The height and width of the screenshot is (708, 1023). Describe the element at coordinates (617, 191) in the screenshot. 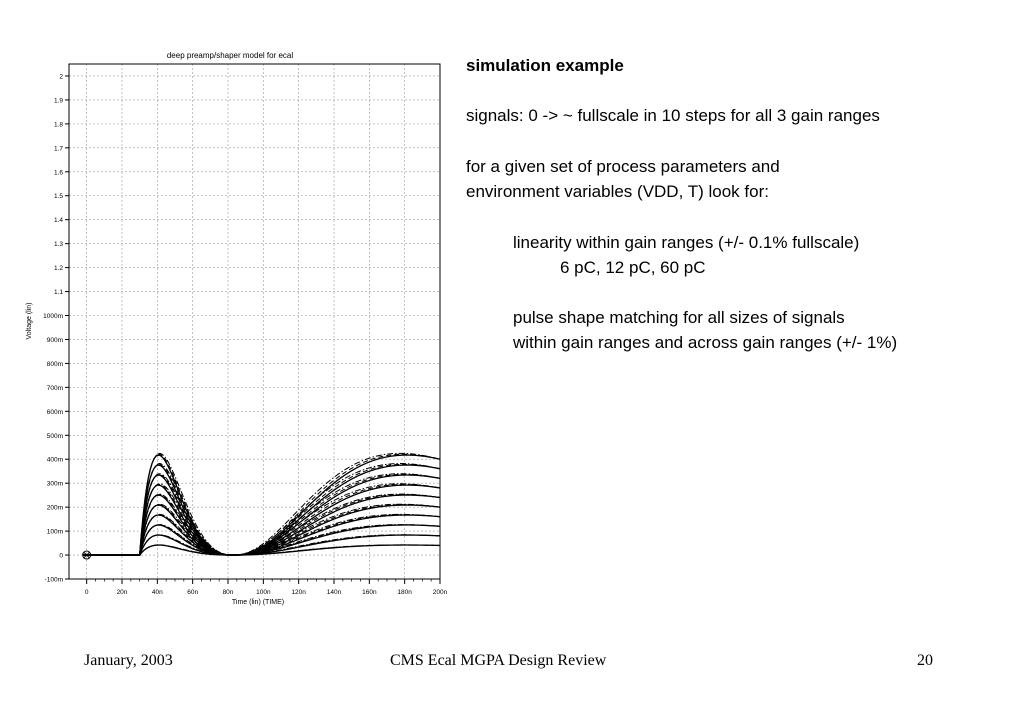

I see `process-text-line2: environment variables (VDD, T) look for:` at that location.